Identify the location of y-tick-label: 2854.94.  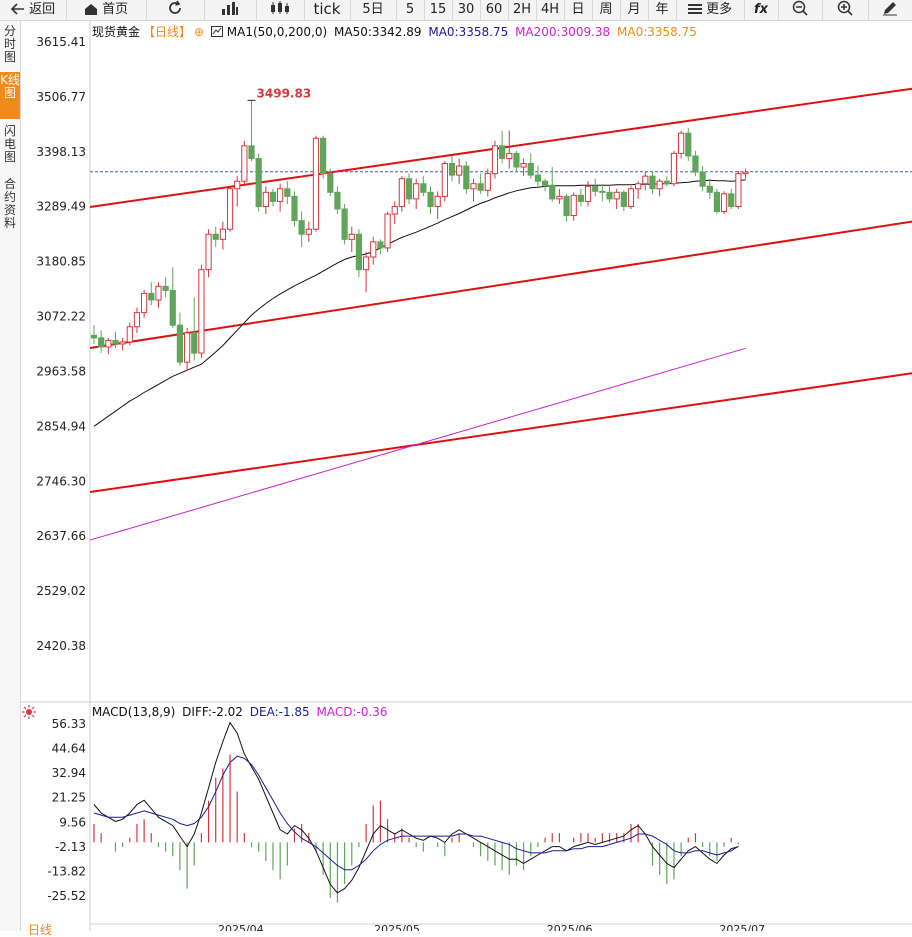
(61, 426).